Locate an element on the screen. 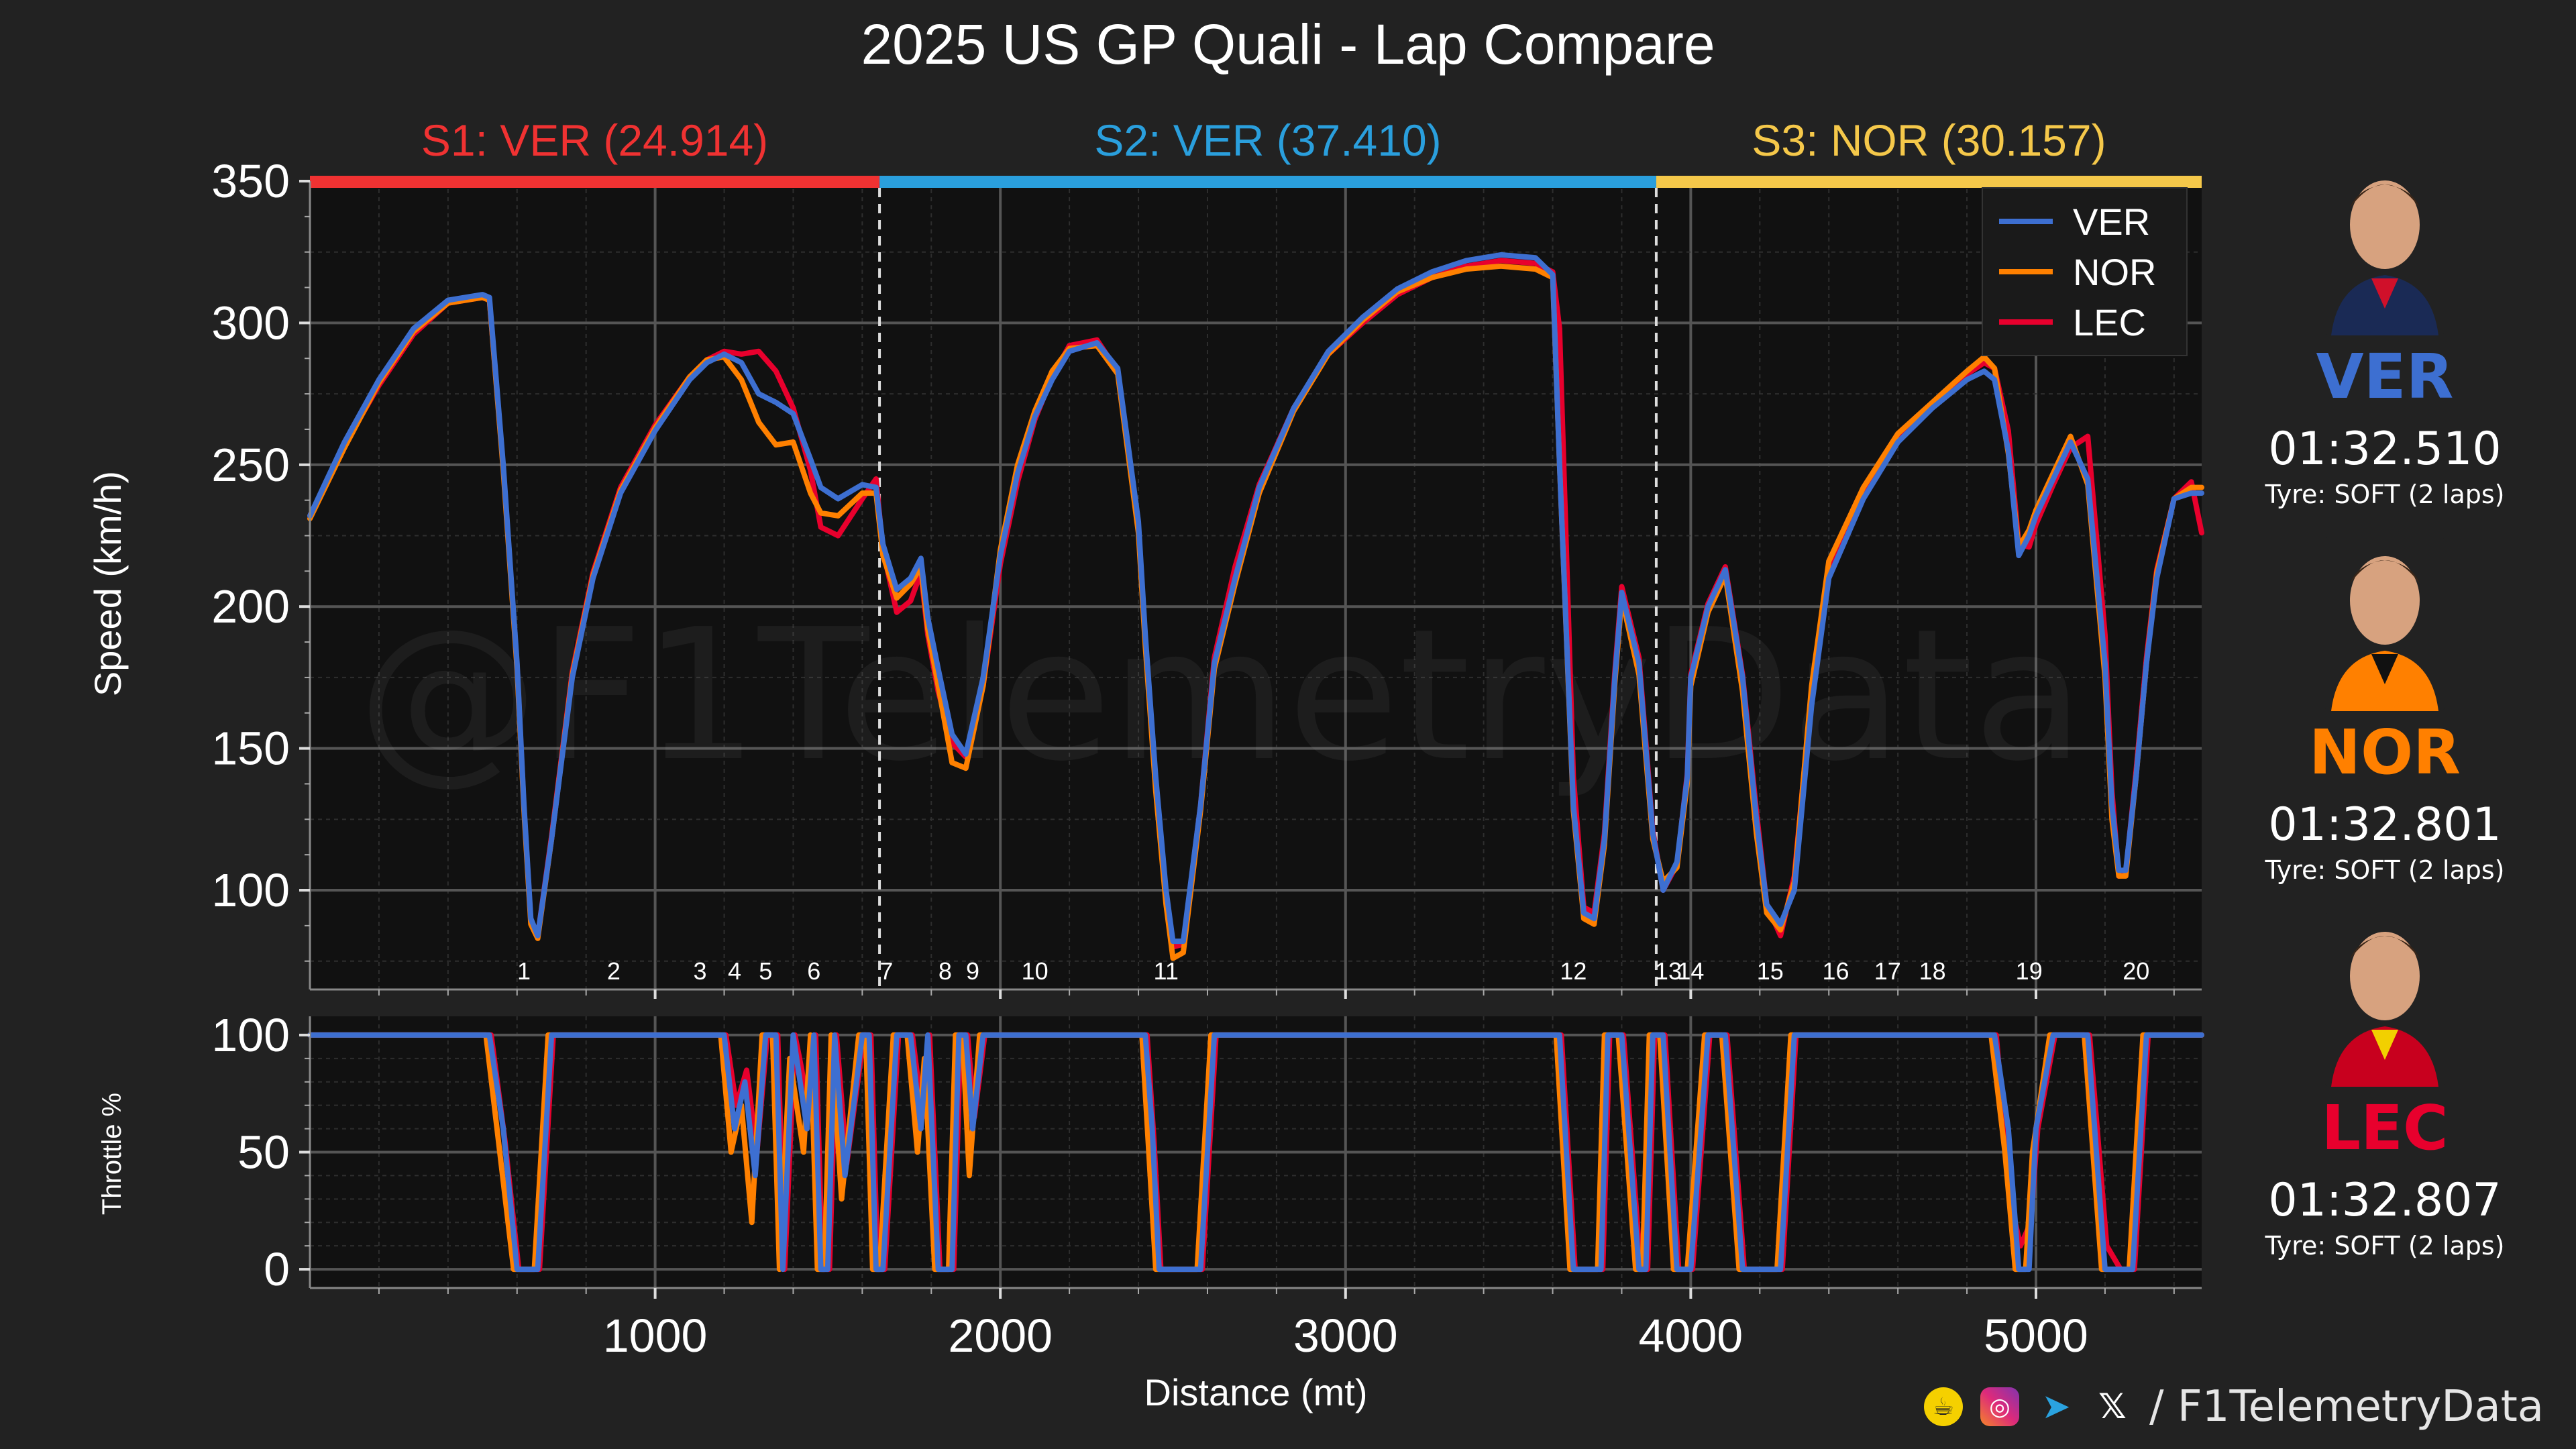  corner-label: 20 is located at coordinates (2136, 971).